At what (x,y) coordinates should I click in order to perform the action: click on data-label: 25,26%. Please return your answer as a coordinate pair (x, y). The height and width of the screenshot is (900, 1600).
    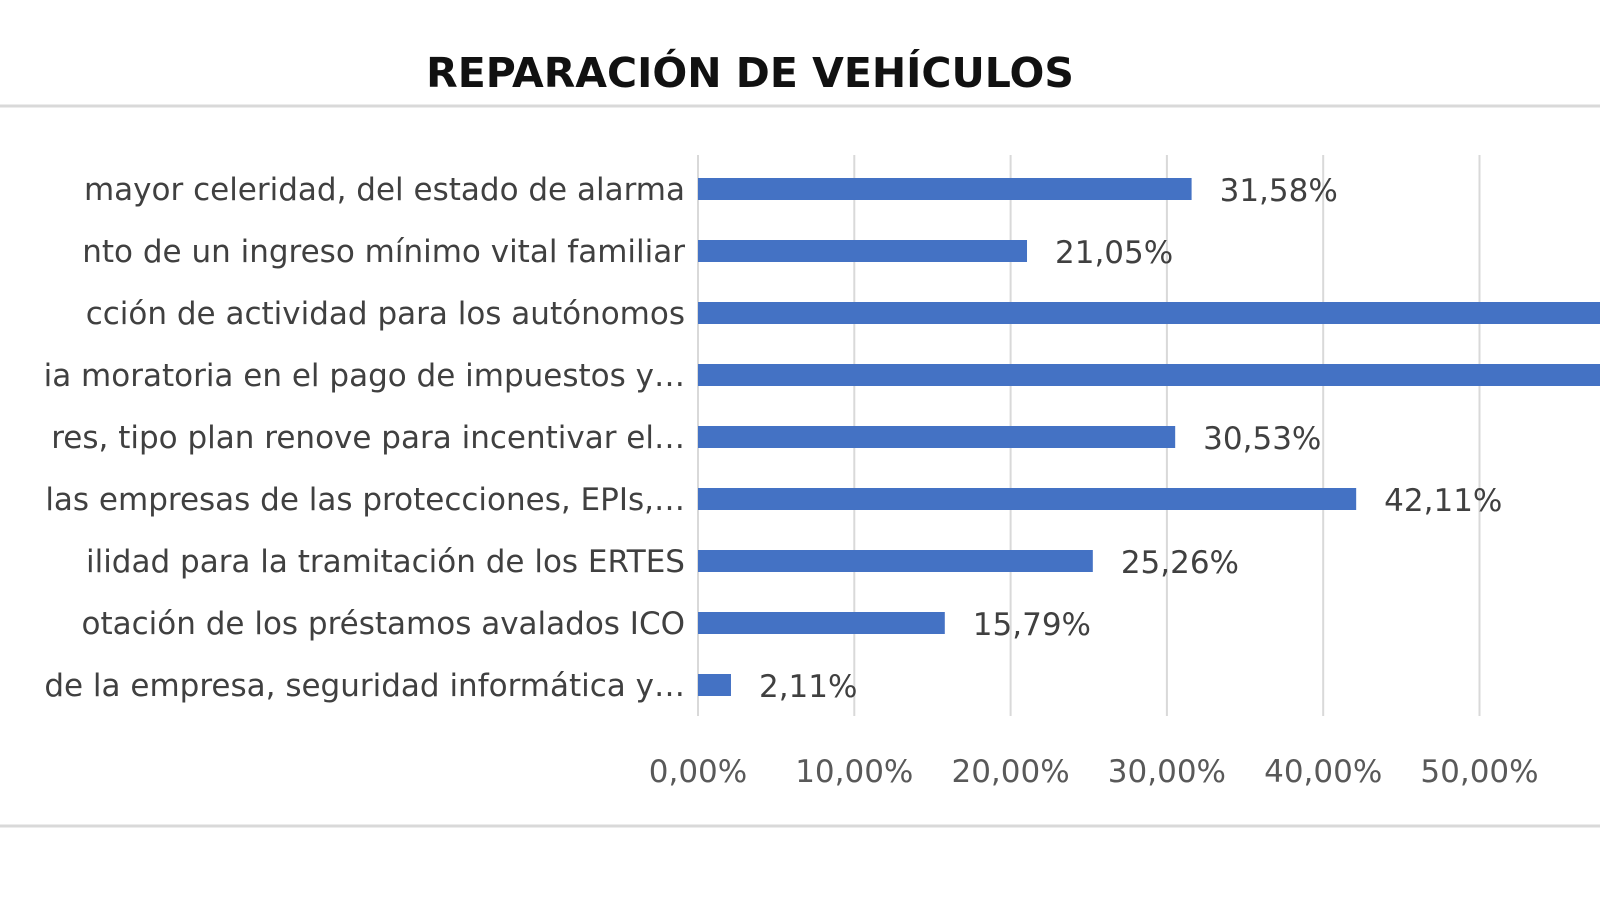
    Looking at the image, I should click on (1180, 563).